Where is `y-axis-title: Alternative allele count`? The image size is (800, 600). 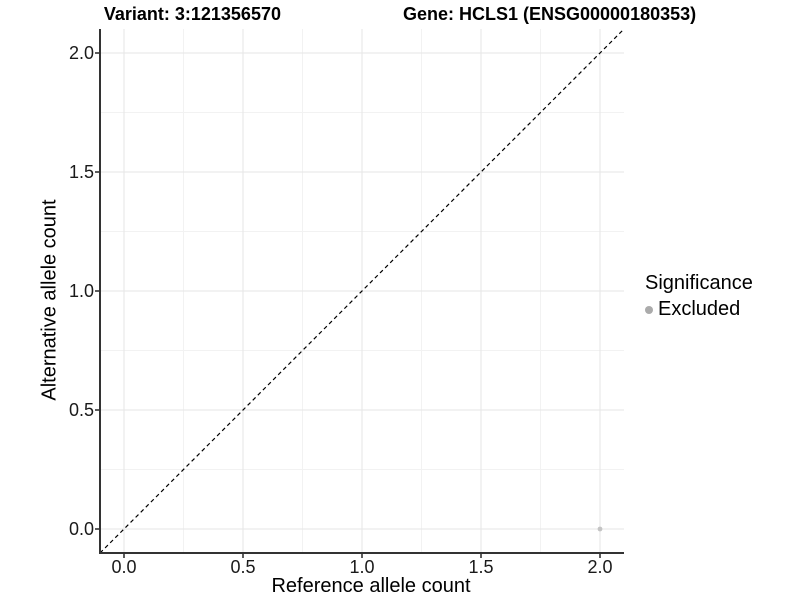 y-axis-title: Alternative allele count is located at coordinates (49, 300).